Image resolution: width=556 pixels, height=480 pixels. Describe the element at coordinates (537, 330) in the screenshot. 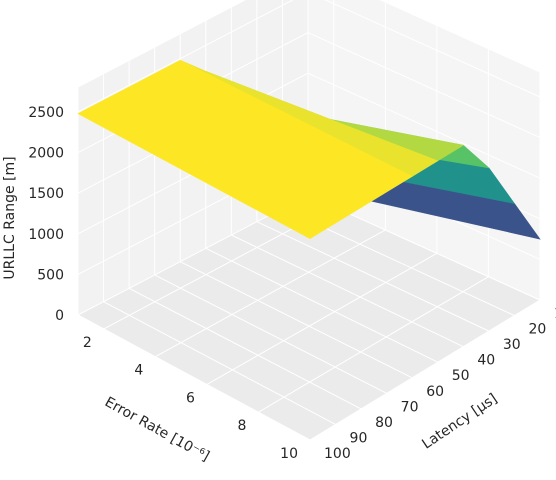

I see `x-tick-label: 20` at that location.